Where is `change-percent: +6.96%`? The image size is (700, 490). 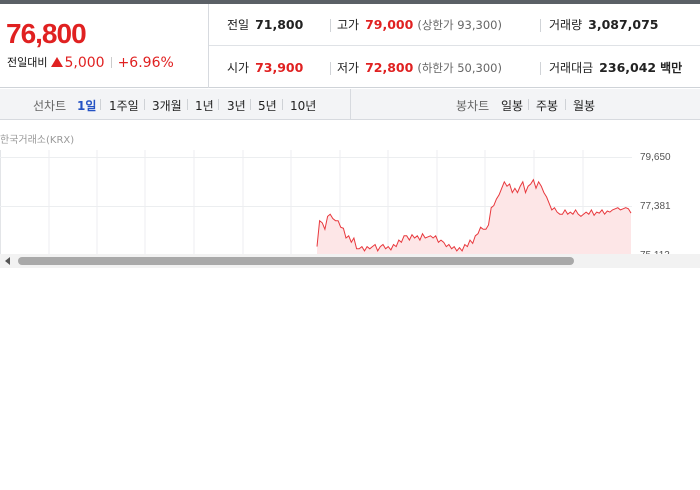
change-percent: +6.96% is located at coordinates (145, 63).